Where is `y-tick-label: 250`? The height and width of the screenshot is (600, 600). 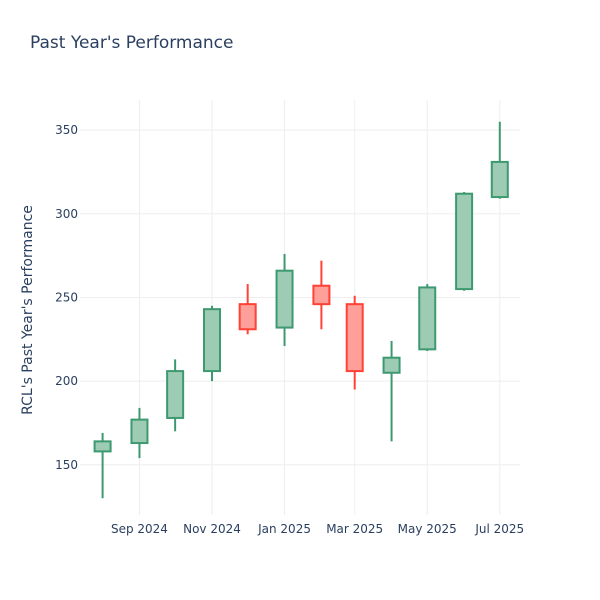 y-tick-label: 250 is located at coordinates (66, 297).